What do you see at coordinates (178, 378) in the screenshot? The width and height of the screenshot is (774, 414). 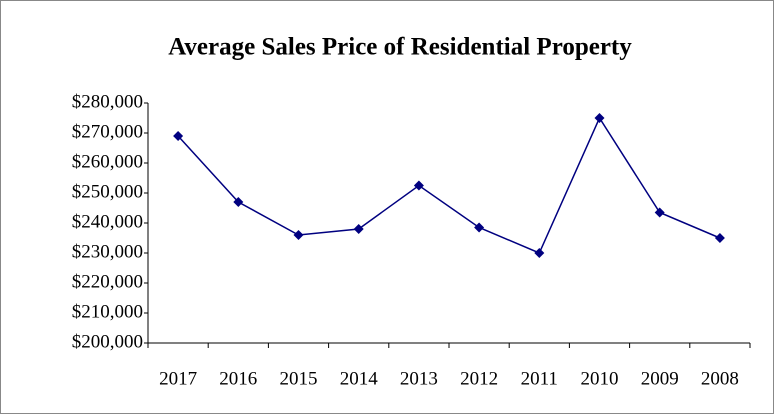 I see `x-tick-label: 2017` at bounding box center [178, 378].